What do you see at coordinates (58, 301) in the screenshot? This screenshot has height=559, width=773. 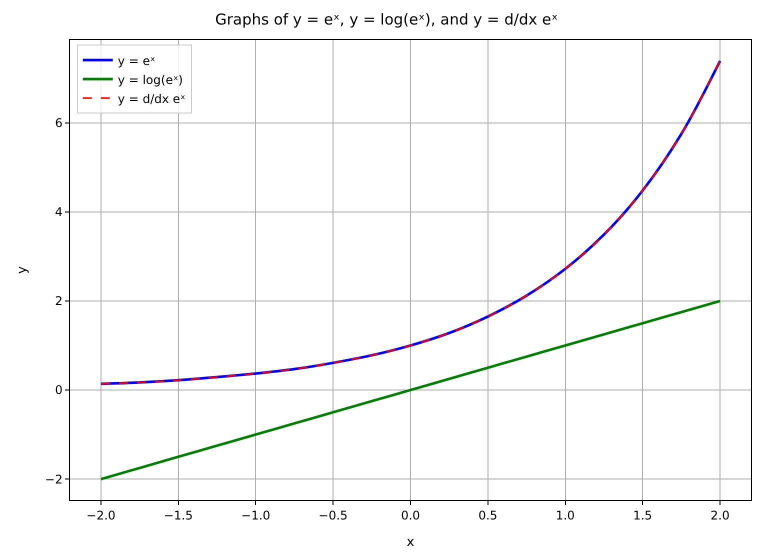 I see `y-tick-label: 2` at bounding box center [58, 301].